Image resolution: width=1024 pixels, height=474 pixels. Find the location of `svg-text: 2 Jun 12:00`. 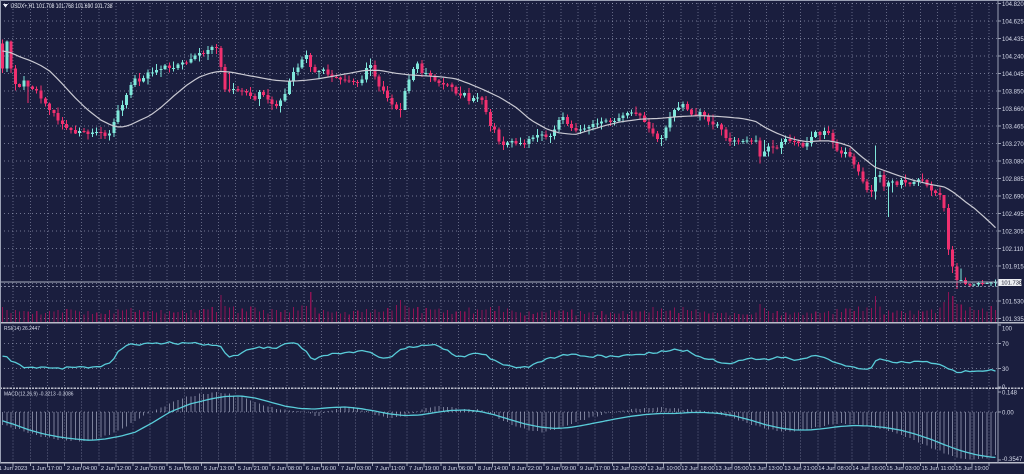

svg-text: 2 Jun 12:00 is located at coordinates (116, 469).